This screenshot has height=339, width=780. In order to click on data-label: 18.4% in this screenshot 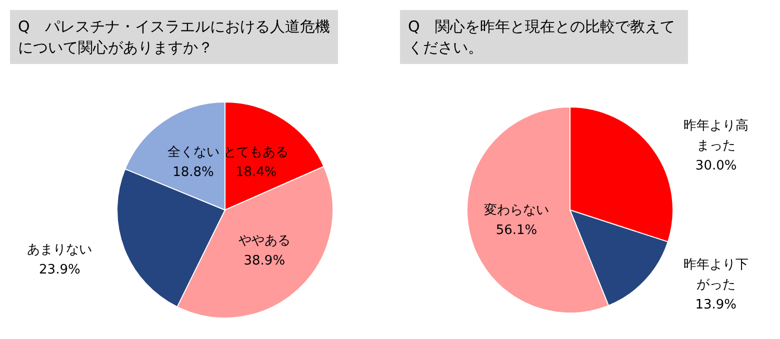, I will do `click(256, 172)`.